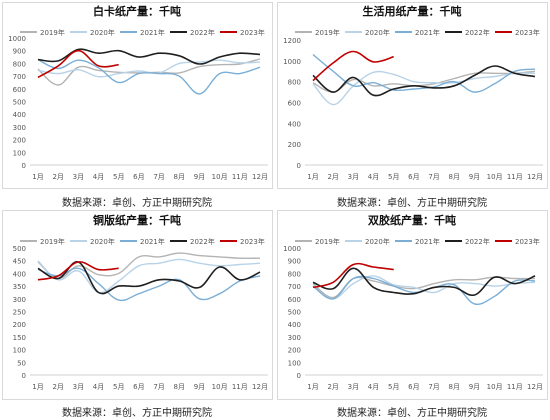 This screenshot has width=550, height=420. Describe the element at coordinates (317, 32) in the screenshot. I see `legend-item: 2019年` at that location.